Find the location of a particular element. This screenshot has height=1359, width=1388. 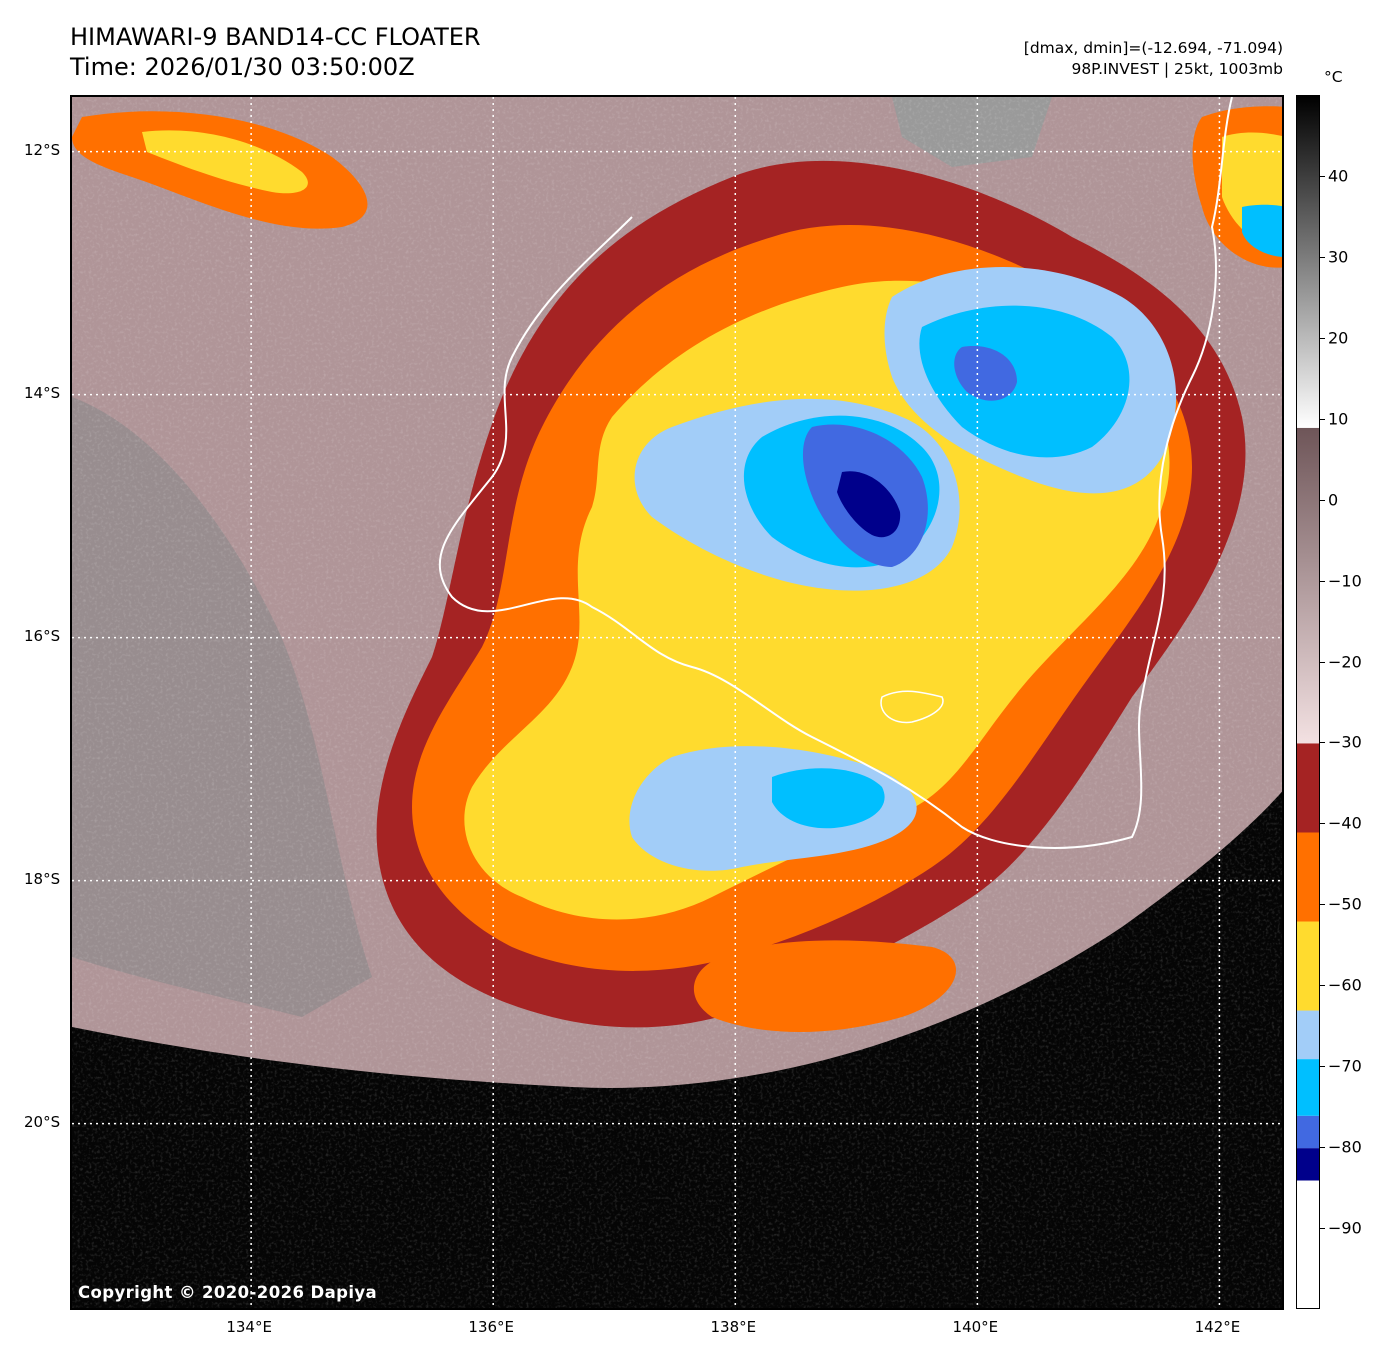

title-line-product: HIMAWARI-9 BAND14-CC FLOATER is located at coordinates (275, 37).